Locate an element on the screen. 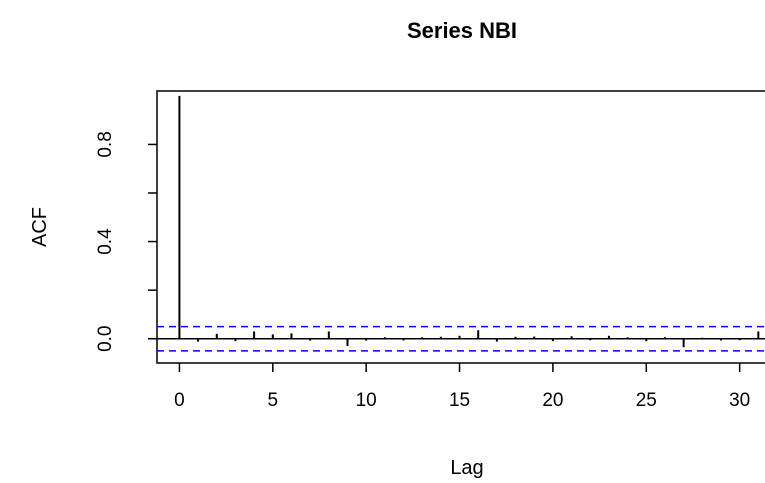  y-tick-label-0.8: 0.8 is located at coordinates (105, 144).